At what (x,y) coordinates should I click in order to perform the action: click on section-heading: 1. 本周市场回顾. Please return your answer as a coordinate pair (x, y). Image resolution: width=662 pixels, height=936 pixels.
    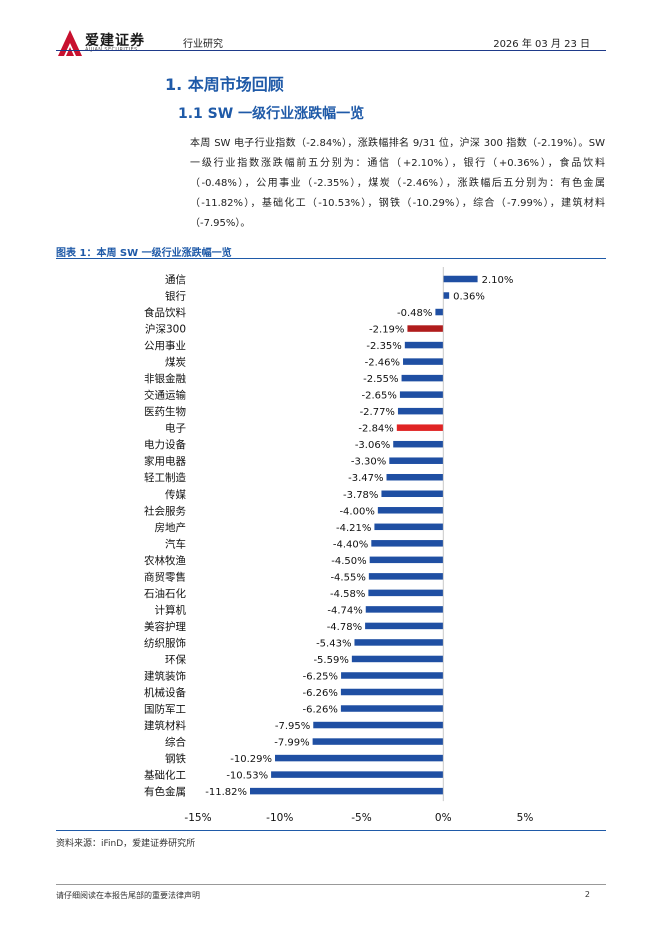
    Looking at the image, I should click on (224, 84).